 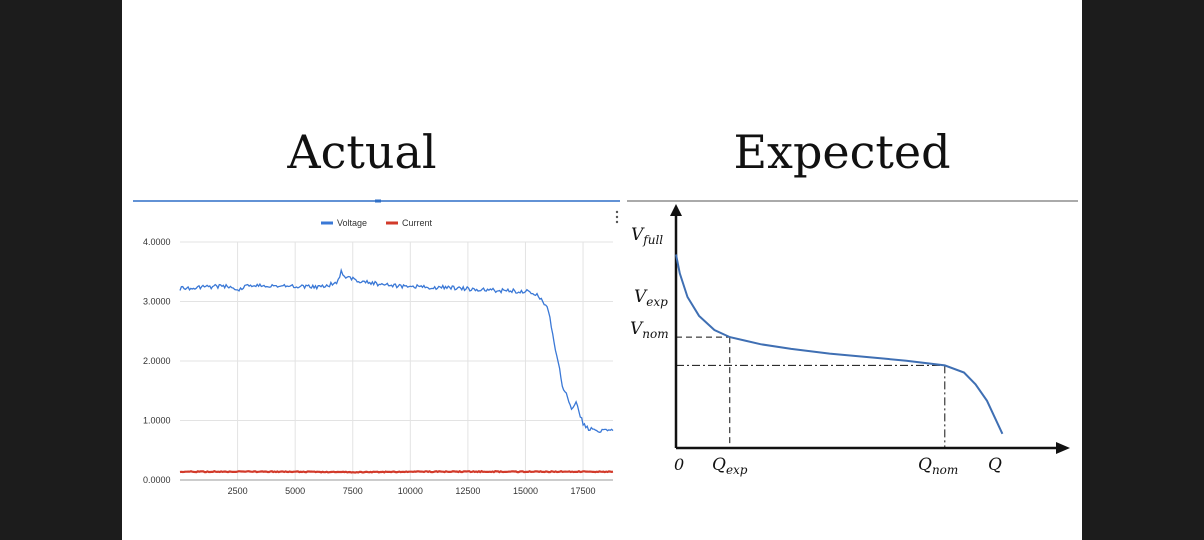 What do you see at coordinates (649, 330) in the screenshot?
I see `label-v-nom: Vnom` at bounding box center [649, 330].